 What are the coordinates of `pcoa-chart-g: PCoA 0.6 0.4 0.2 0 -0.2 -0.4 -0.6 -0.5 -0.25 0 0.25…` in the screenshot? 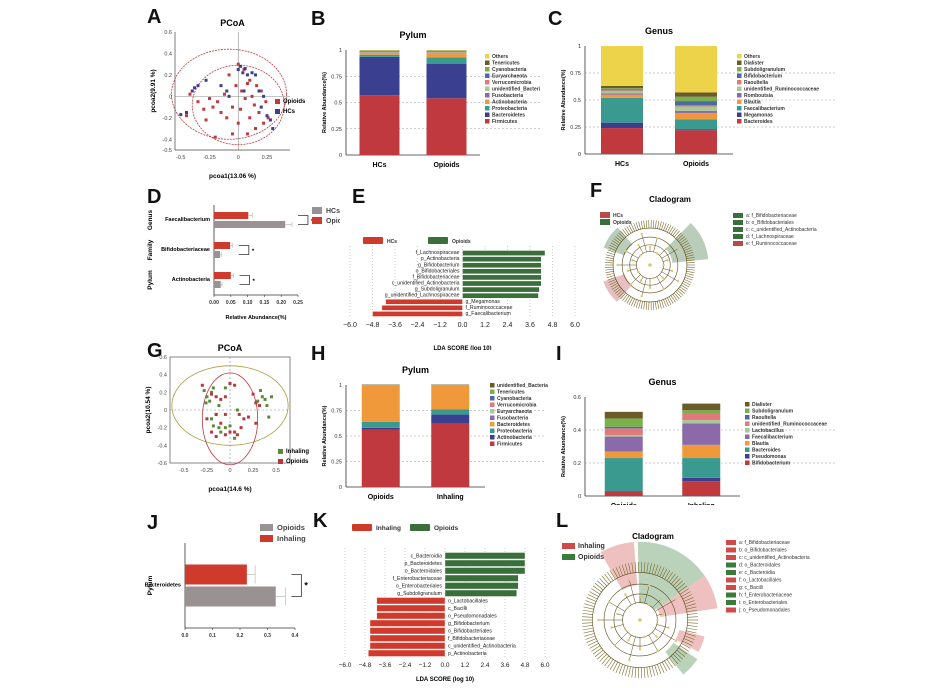 It's located at (227, 418).